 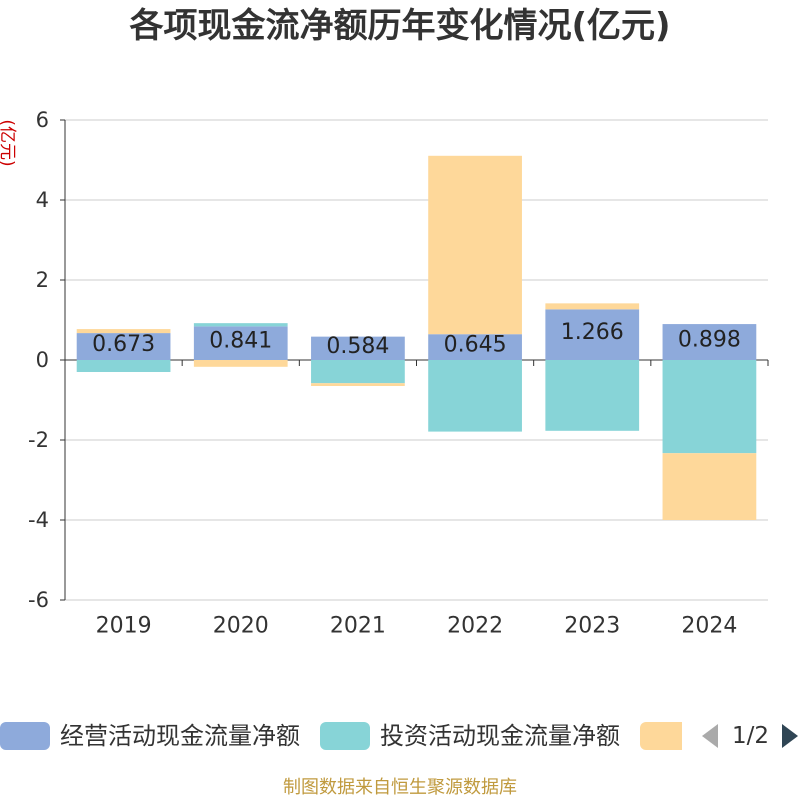 I want to click on bar-series3-2024, so click(x=709, y=486).